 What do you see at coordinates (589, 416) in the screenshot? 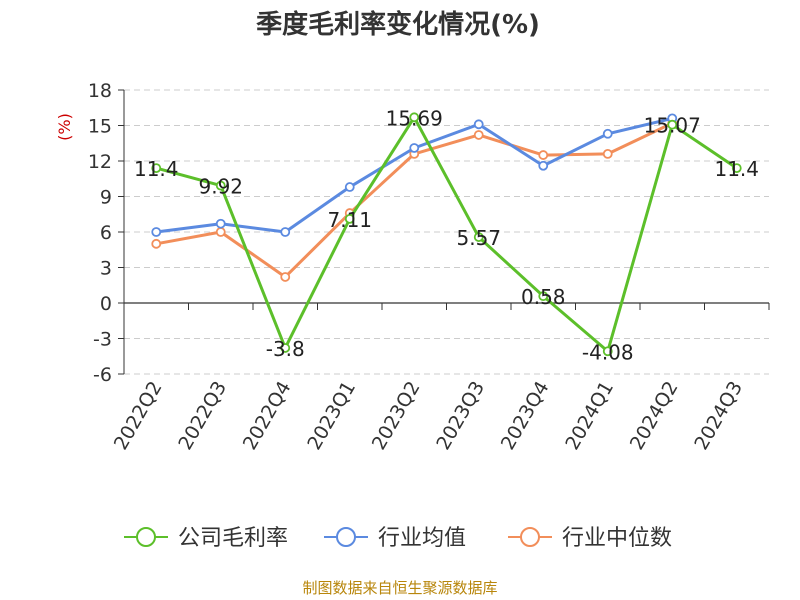
I see `x-tick-label: 2024Q1` at bounding box center [589, 416].